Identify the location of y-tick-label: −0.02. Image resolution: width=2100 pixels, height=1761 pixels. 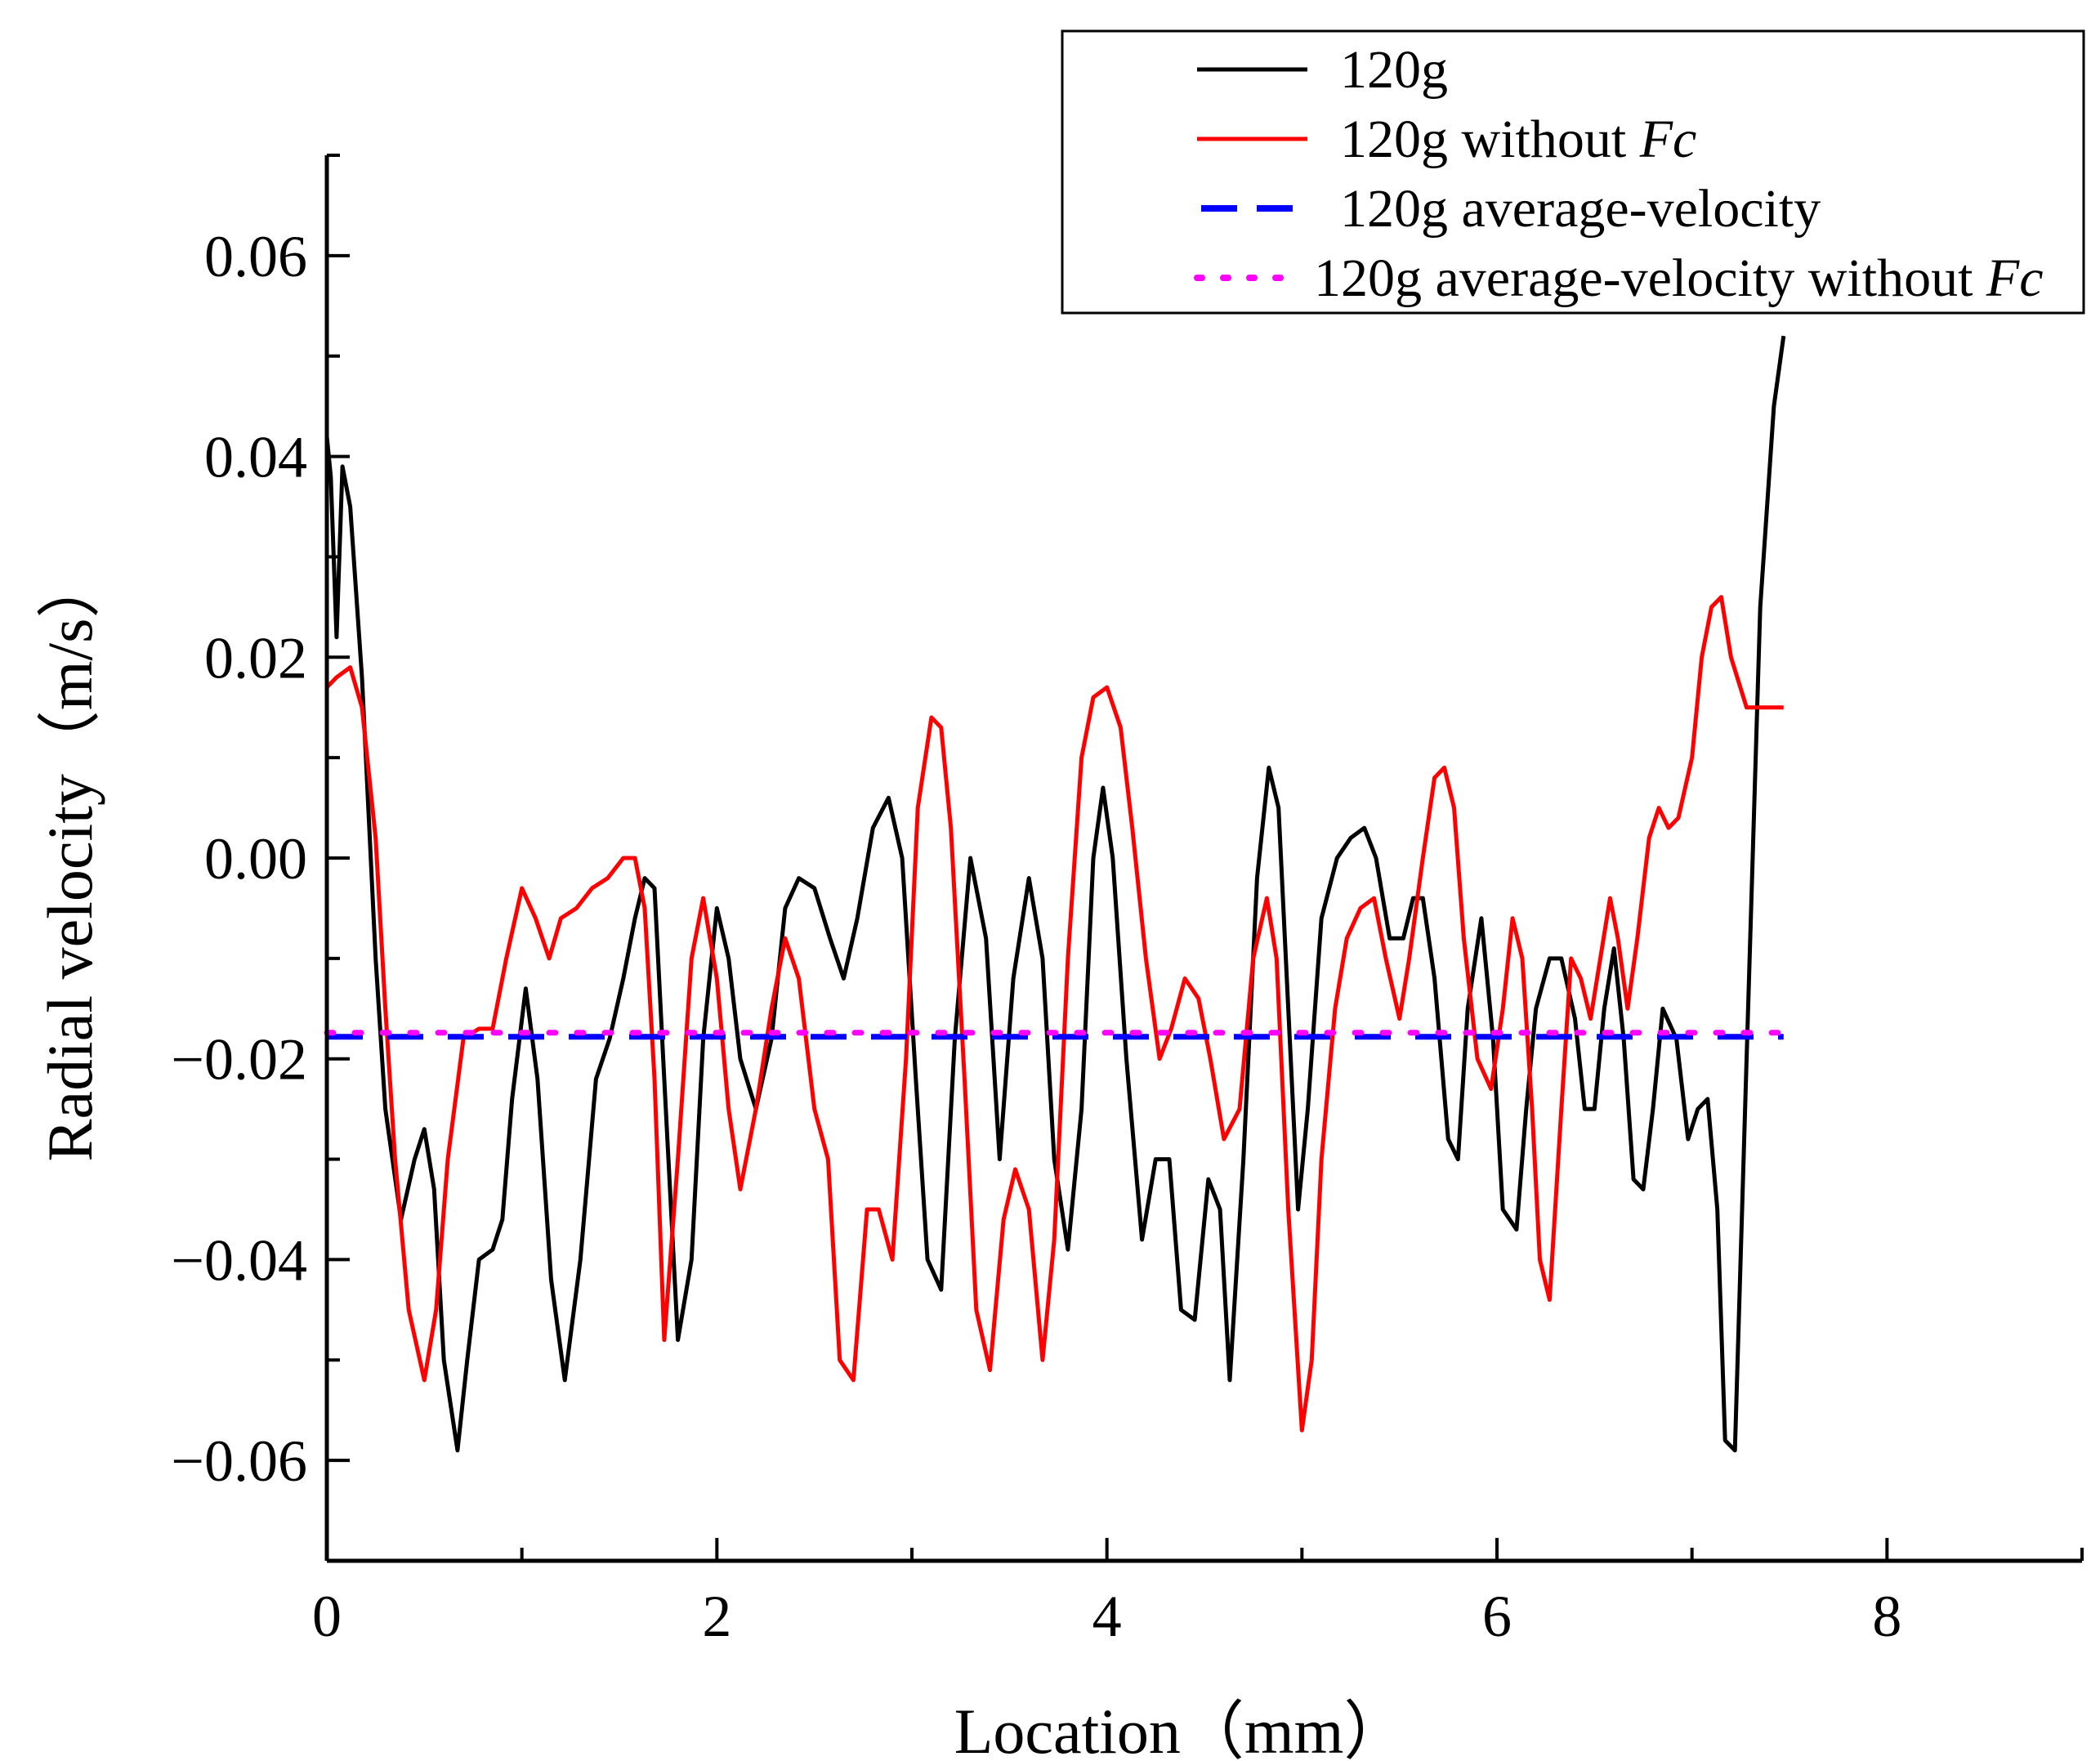
(239, 1060).